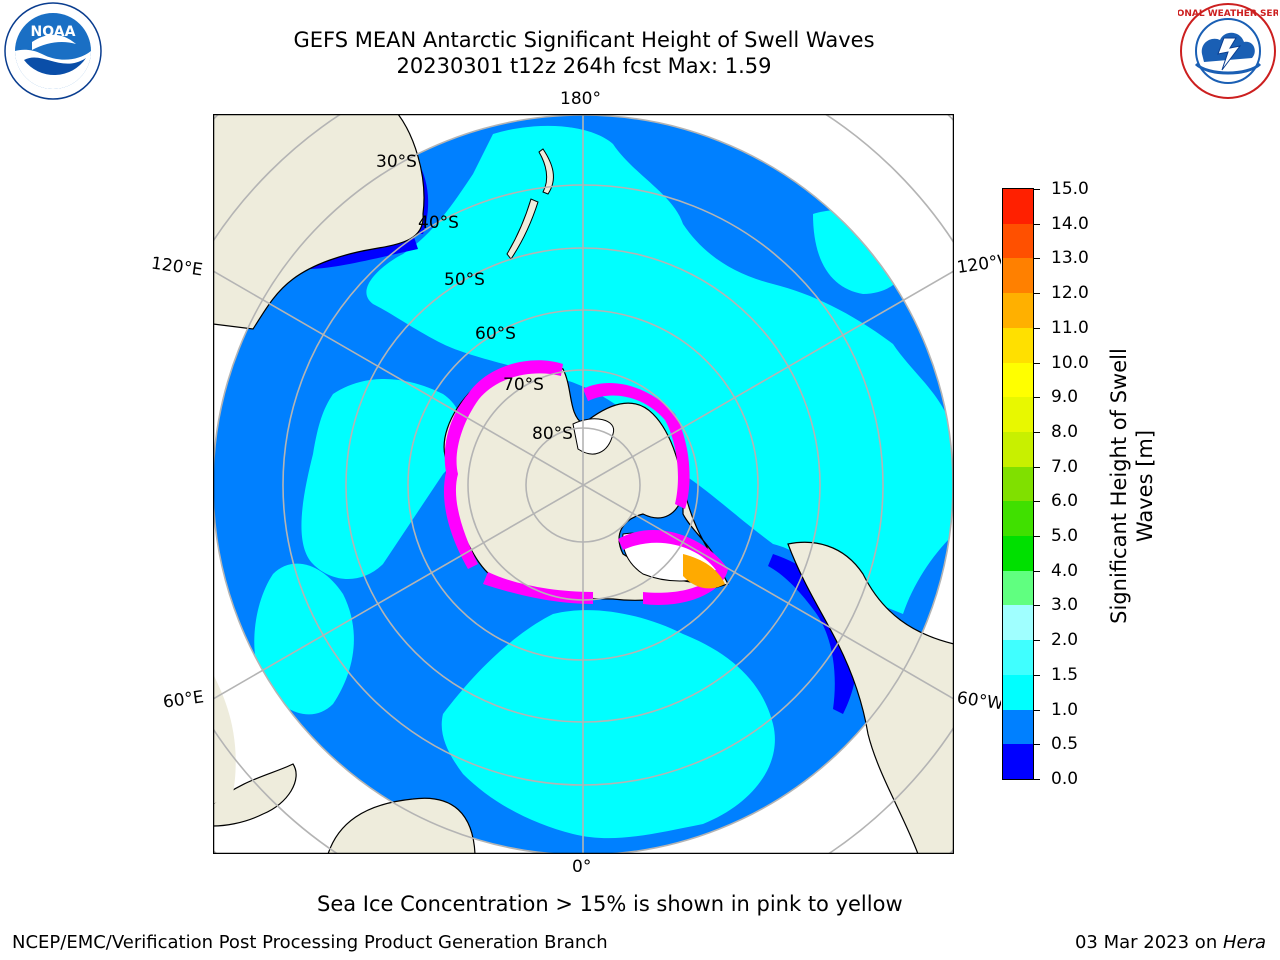 This screenshot has width=1280, height=960. What do you see at coordinates (523, 385) in the screenshot?
I see `lat-label-70s: 70°S` at bounding box center [523, 385].